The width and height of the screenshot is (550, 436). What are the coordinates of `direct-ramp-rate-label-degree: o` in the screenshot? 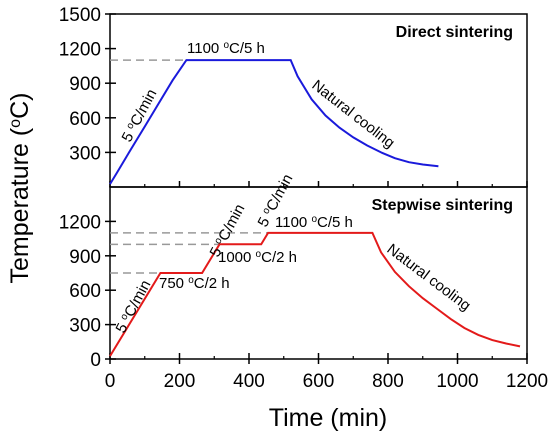 It's located at (130, 125).